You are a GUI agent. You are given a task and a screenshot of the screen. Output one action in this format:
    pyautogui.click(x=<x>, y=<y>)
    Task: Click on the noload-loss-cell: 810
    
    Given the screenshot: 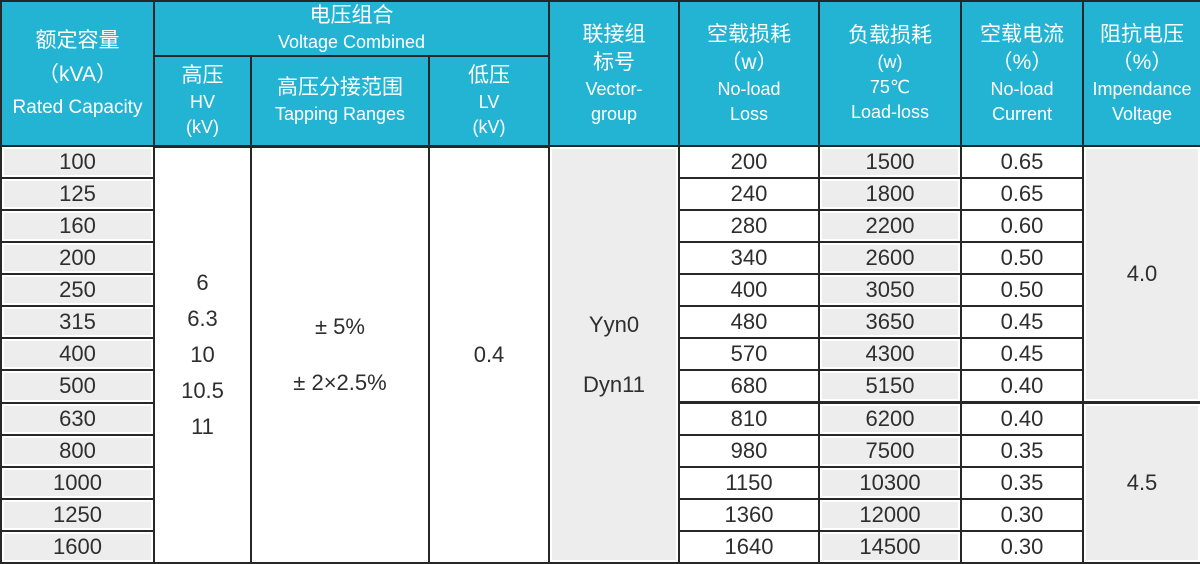 What is the action you would take?
    pyautogui.click(x=749, y=418)
    